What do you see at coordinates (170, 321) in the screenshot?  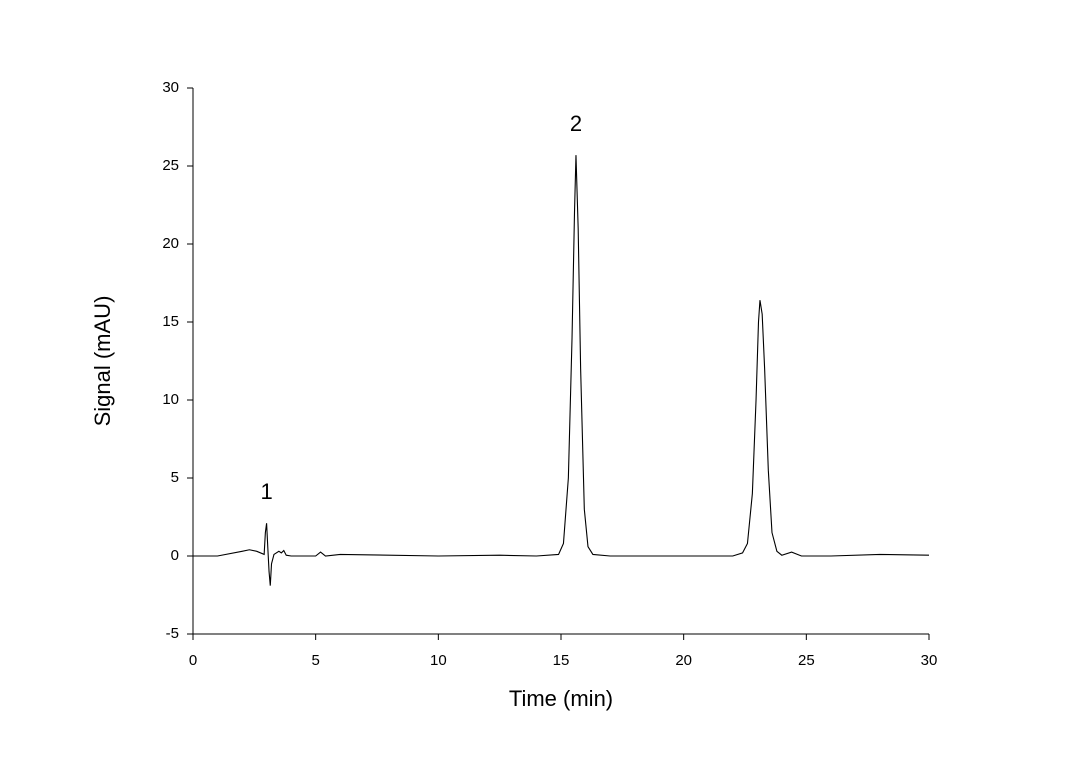 I see `y-tick-label: 15` at bounding box center [170, 321].